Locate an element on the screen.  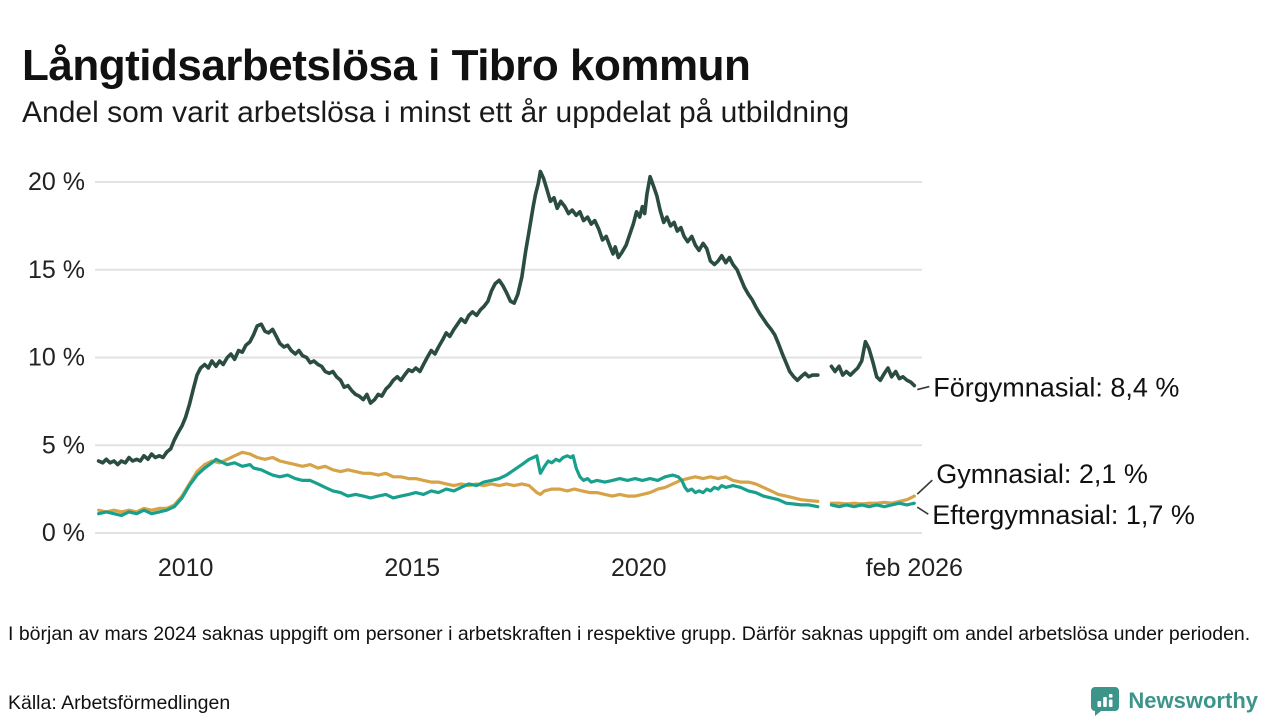
newsworthy-logo: Newsworthy is located at coordinates (1174, 701).